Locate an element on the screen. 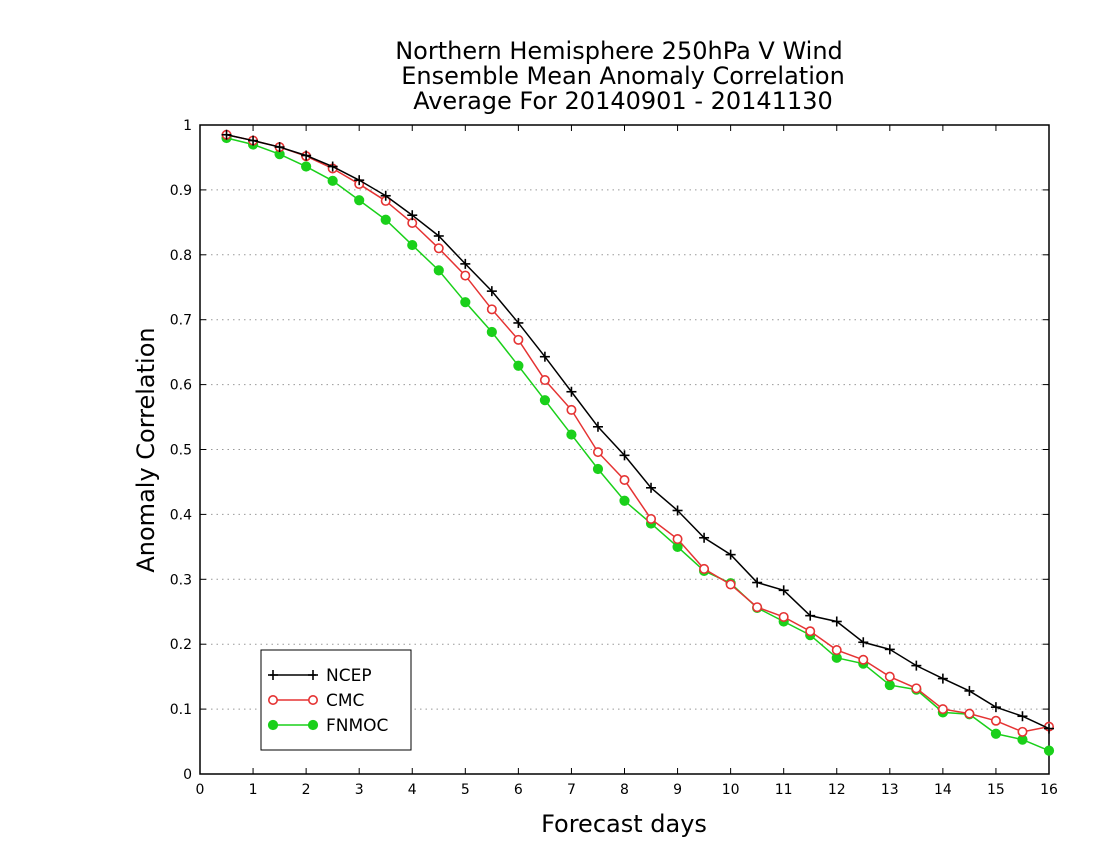 This screenshot has height=850, width=1100. x-tick-label: 1 is located at coordinates (253, 790).